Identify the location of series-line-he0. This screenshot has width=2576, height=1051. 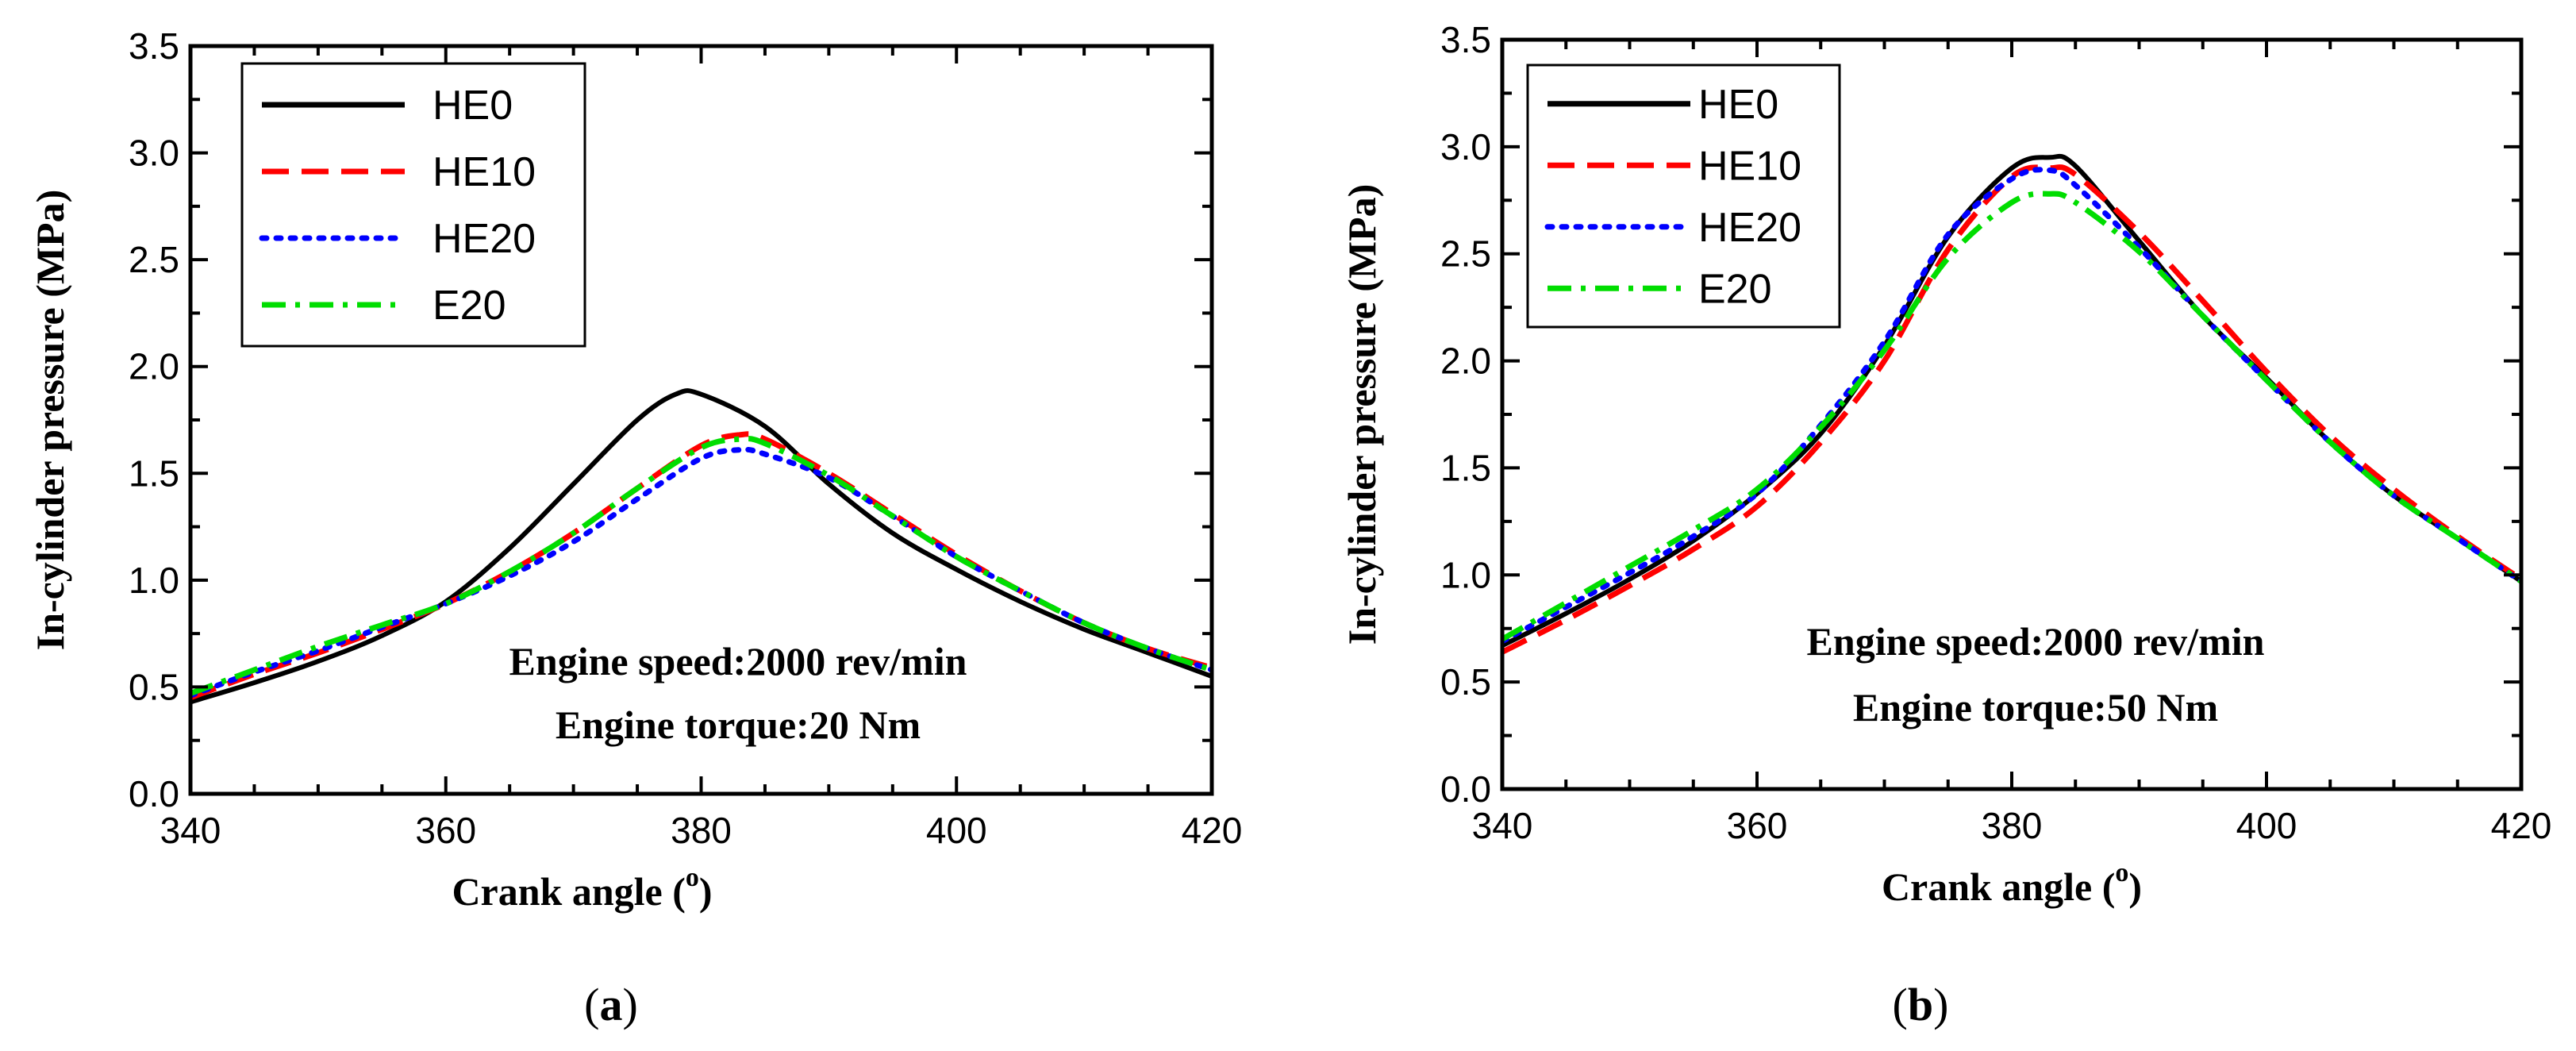
(701, 546).